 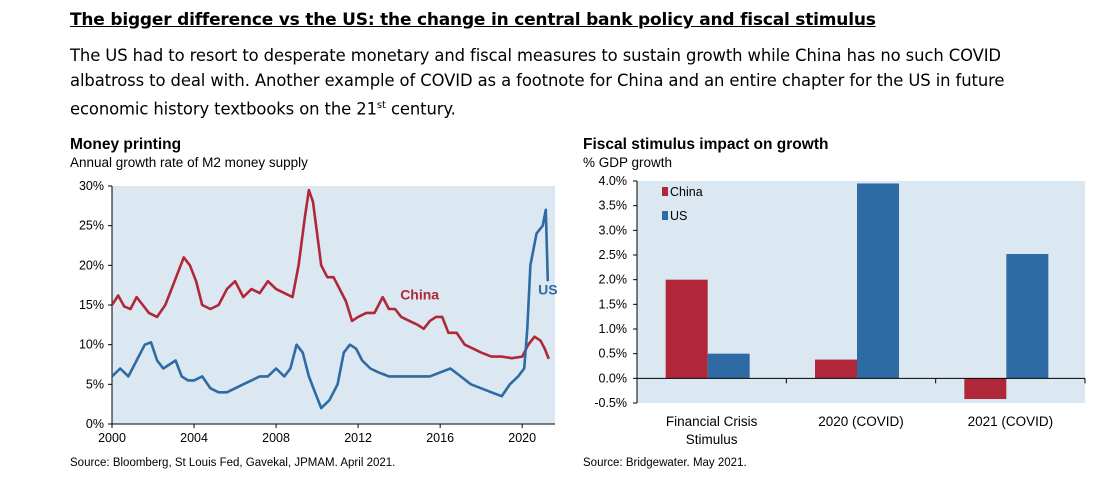 What do you see at coordinates (91, 226) in the screenshot?
I see `y-tick-label: 25%` at bounding box center [91, 226].